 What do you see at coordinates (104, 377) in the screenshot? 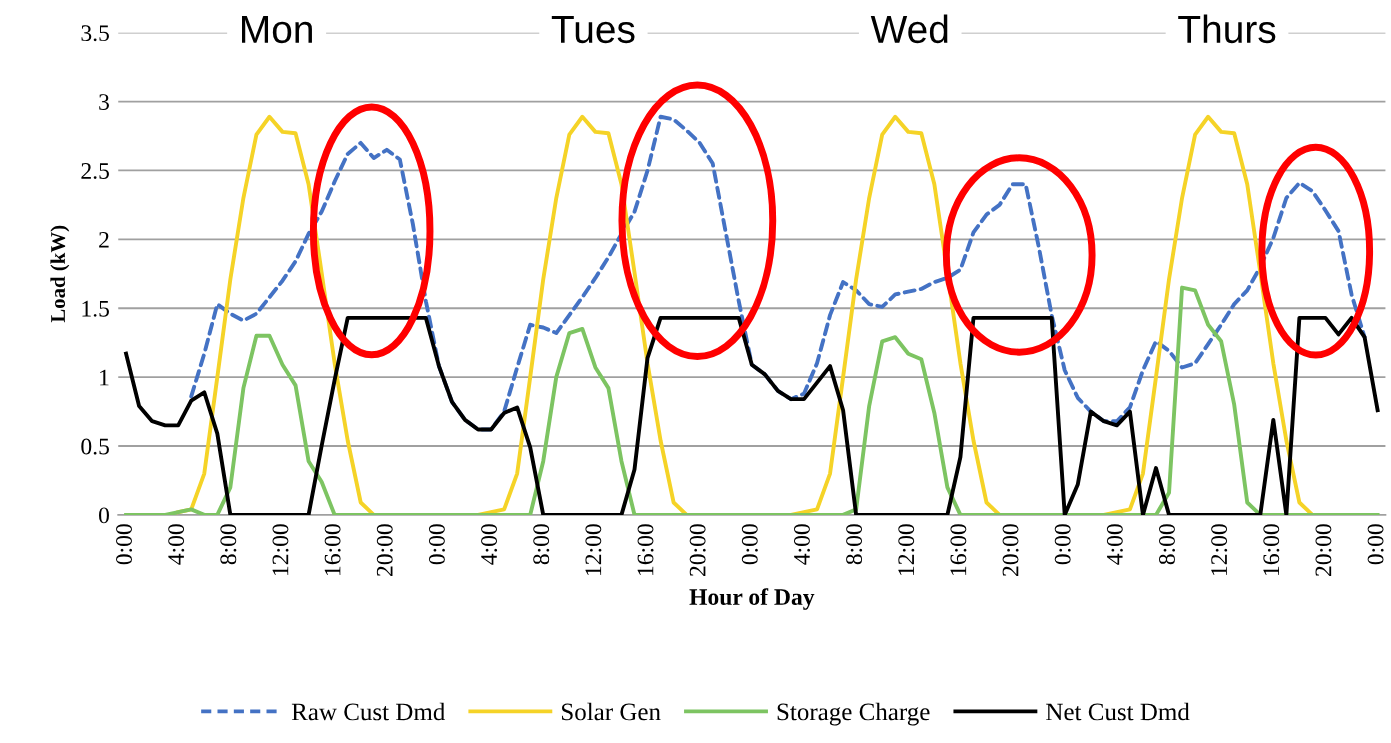
I see `y-tick-label: 1` at bounding box center [104, 377].